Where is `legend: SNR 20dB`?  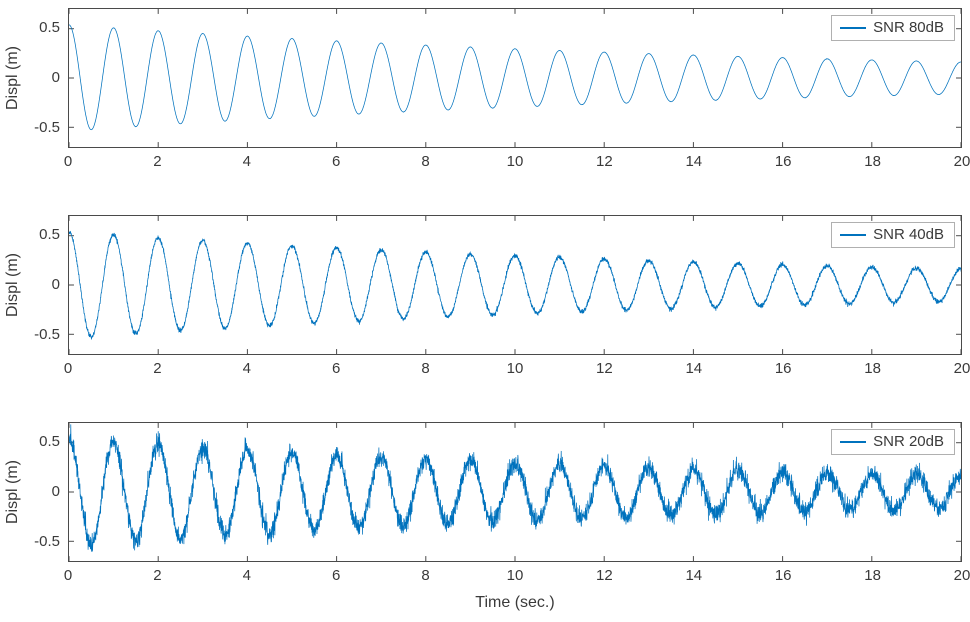 legend: SNR 20dB is located at coordinates (893, 442).